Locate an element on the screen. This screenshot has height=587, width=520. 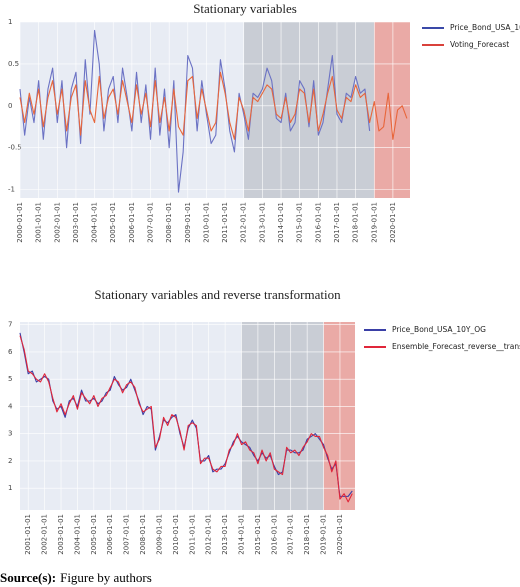
y-tick-label: -0.5 is located at coordinates (15, 148).